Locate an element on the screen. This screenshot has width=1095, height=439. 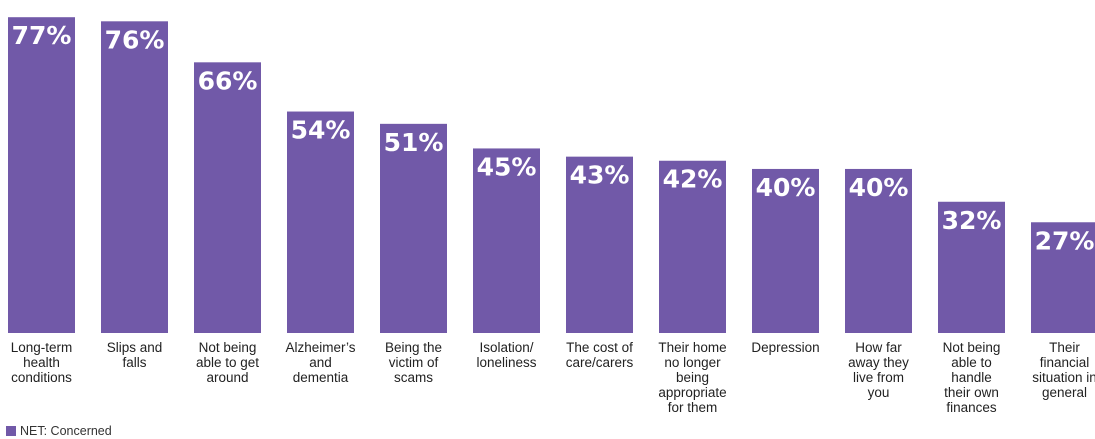
category-label-line: being is located at coordinates (692, 377).